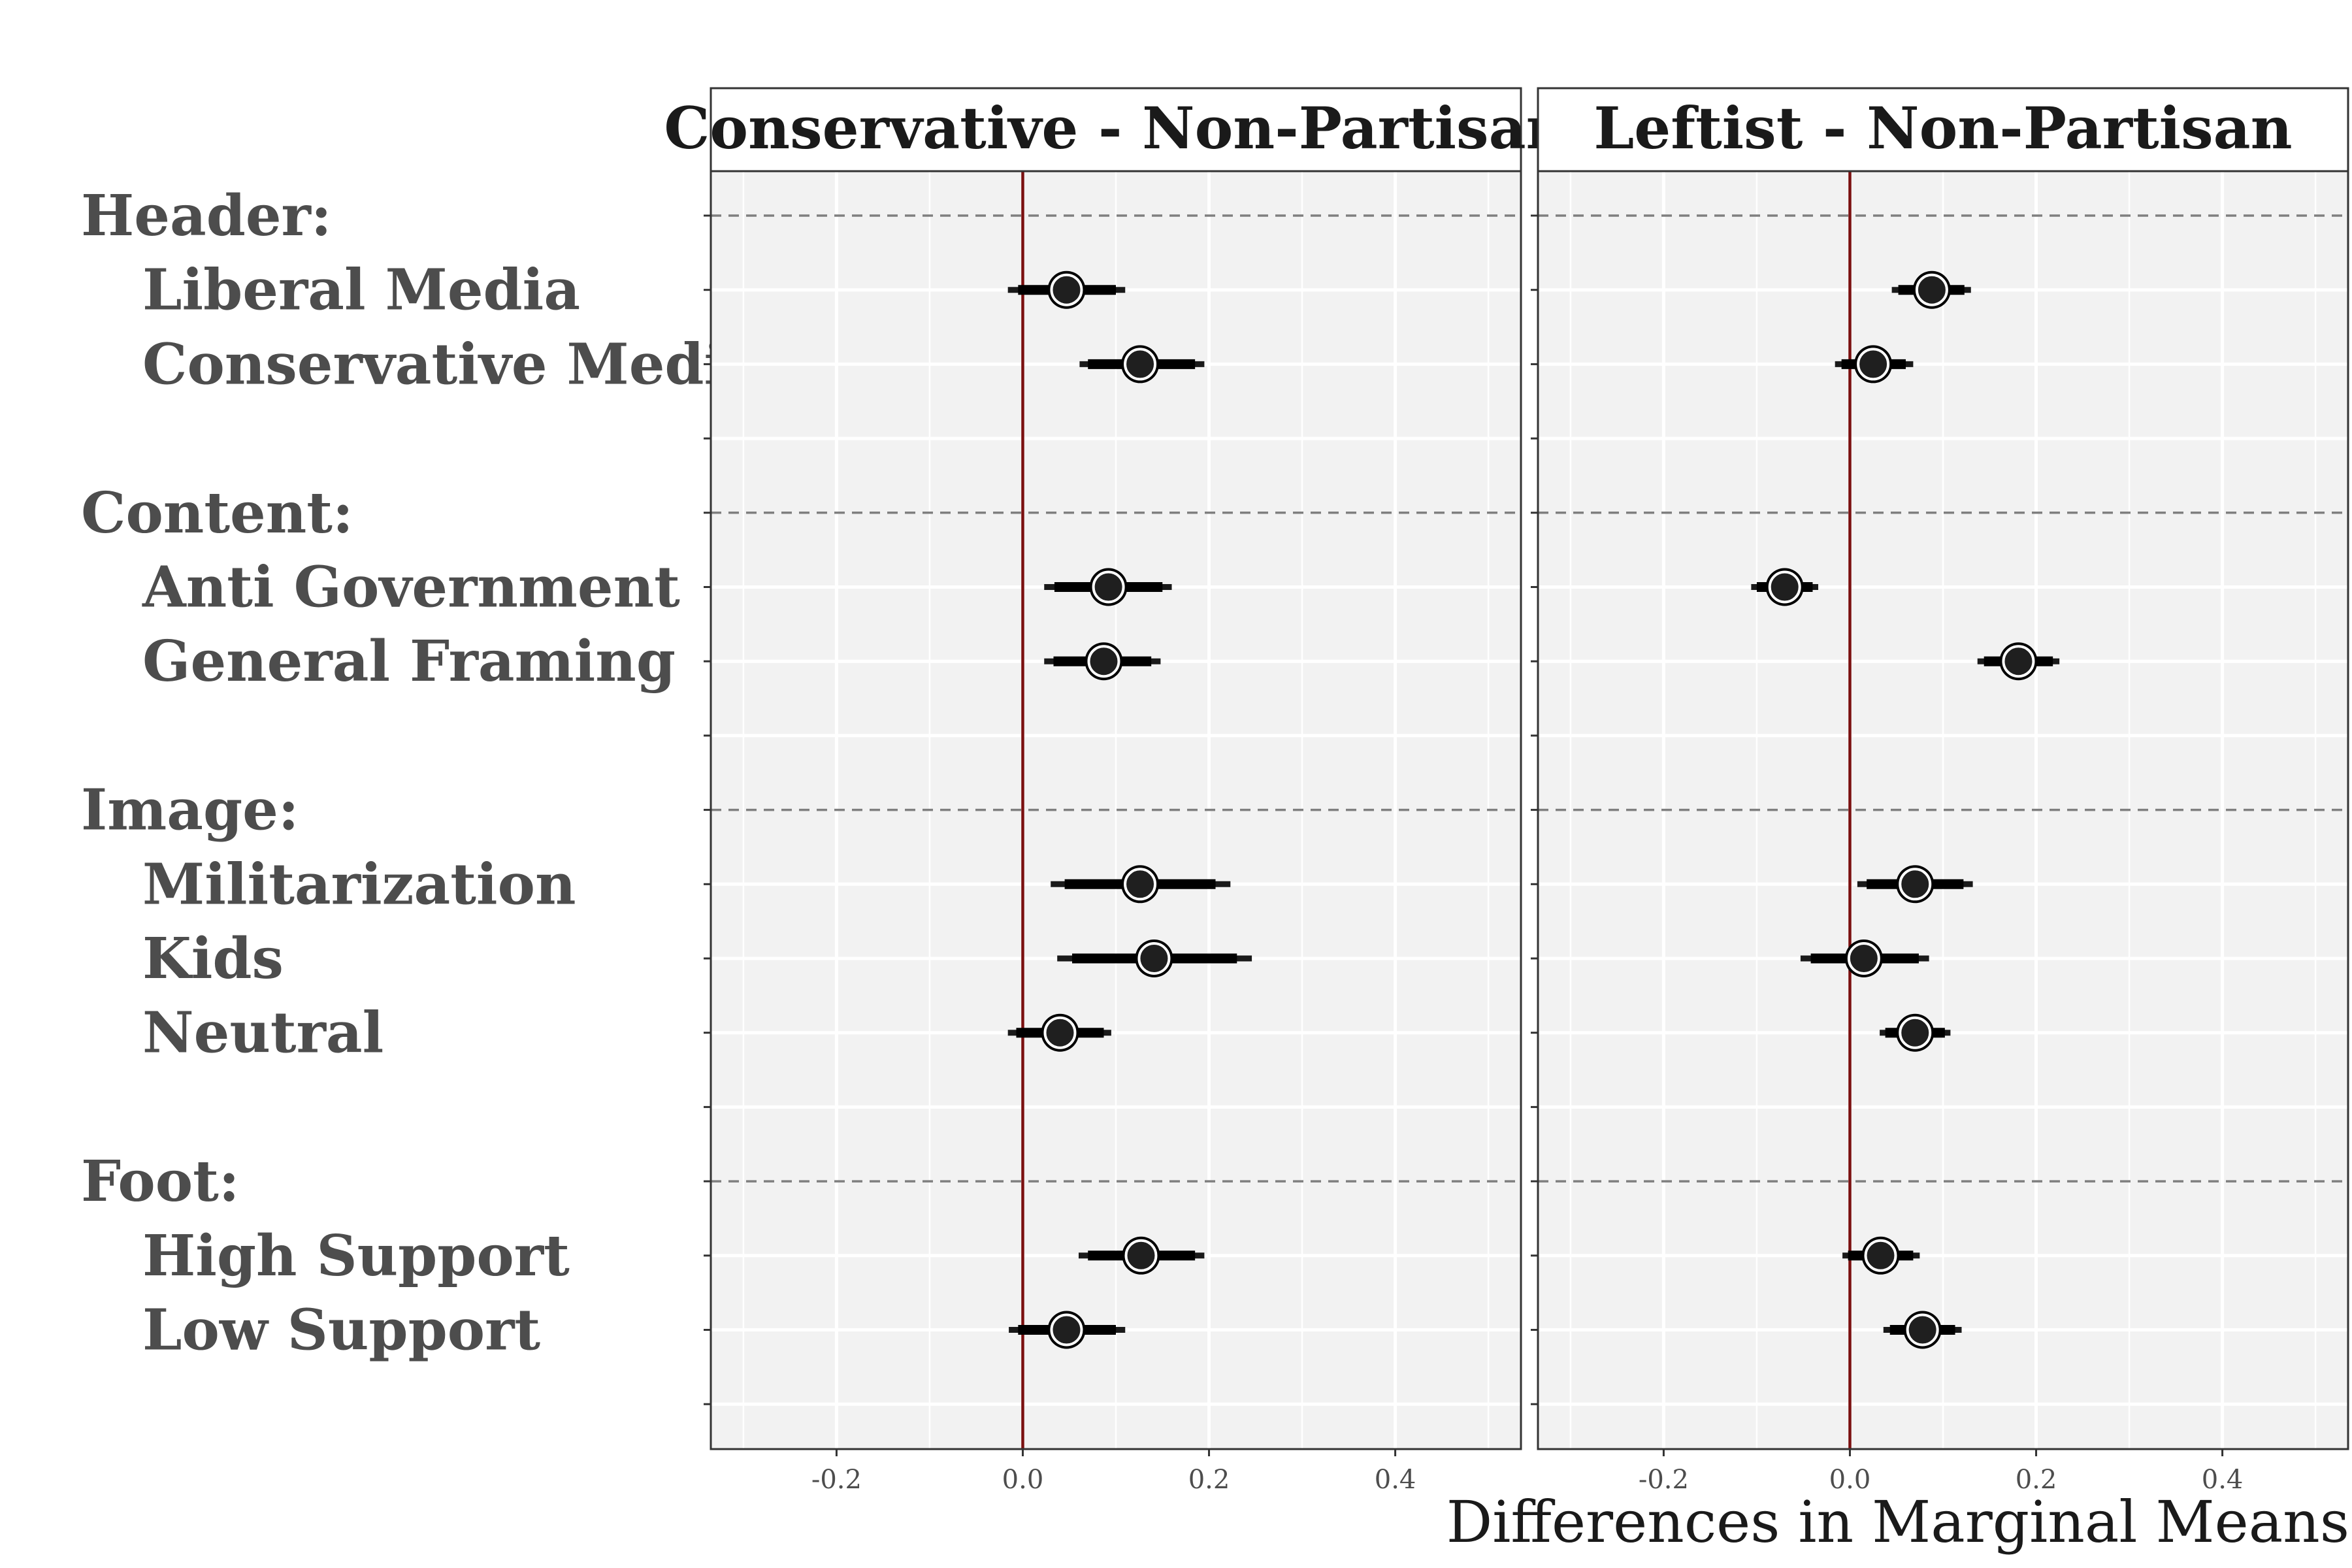 Image resolution: width=2352 pixels, height=1568 pixels. What do you see at coordinates (411, 588) in the screenshot?
I see `attribute-level-label: Anti Government` at bounding box center [411, 588].